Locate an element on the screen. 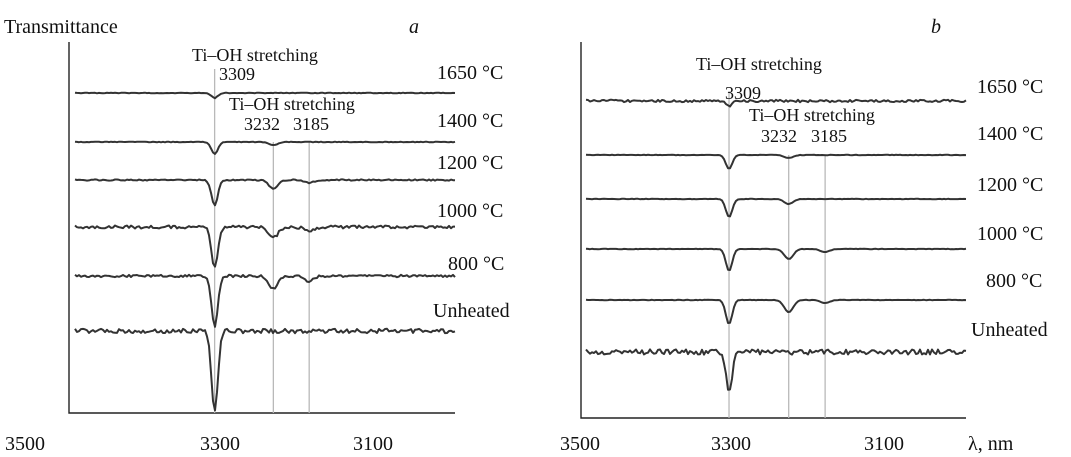 The height and width of the screenshot is (457, 1071). panel-b-x-ticks: 3500 3300 3100 is located at coordinates (732, 444).